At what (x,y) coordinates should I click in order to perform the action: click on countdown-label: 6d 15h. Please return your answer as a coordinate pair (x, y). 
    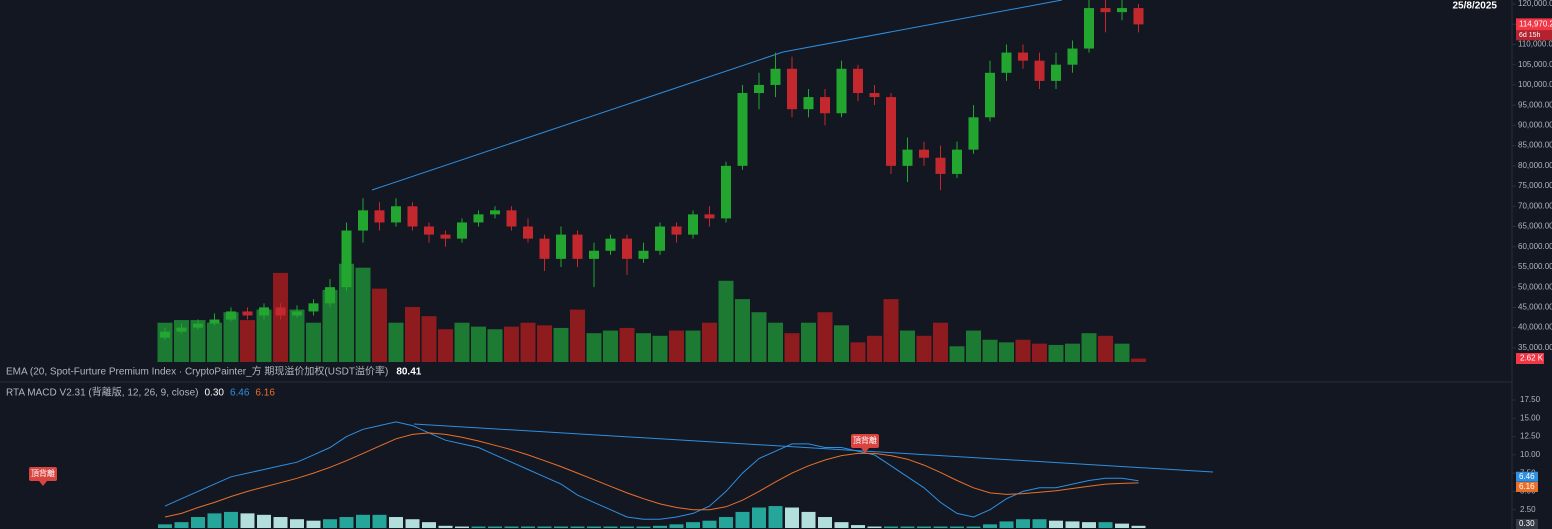
    Looking at the image, I should click on (1530, 35).